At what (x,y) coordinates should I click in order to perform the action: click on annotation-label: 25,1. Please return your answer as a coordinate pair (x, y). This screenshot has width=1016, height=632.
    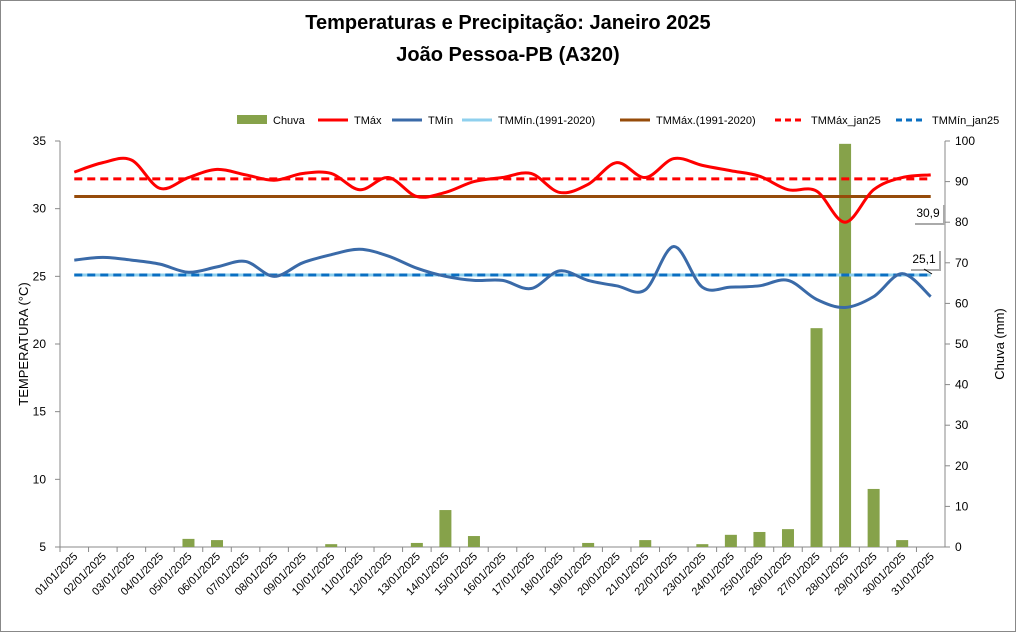
    Looking at the image, I should click on (924, 259).